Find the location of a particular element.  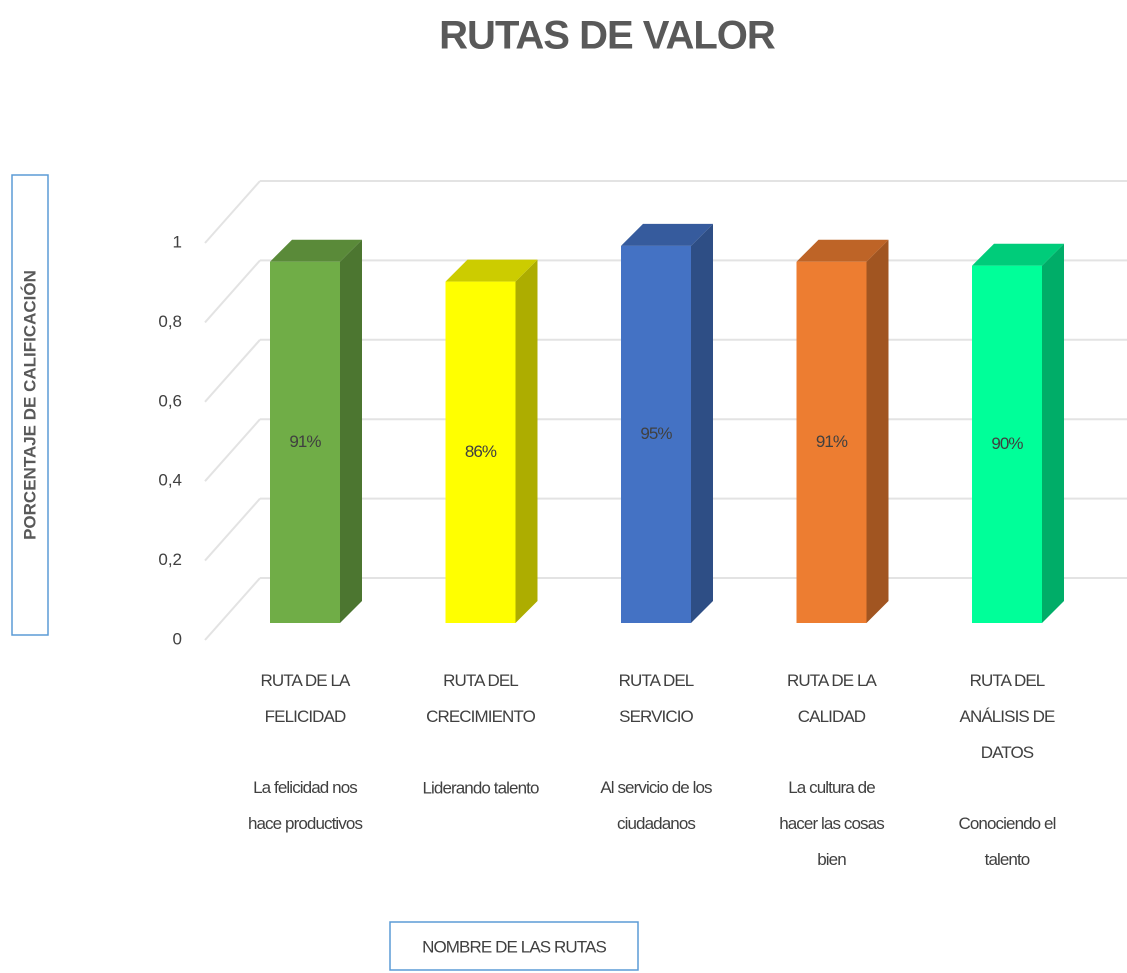

x-tick-label: RUTA DE LA CALIDAD is located at coordinates (832, 698).